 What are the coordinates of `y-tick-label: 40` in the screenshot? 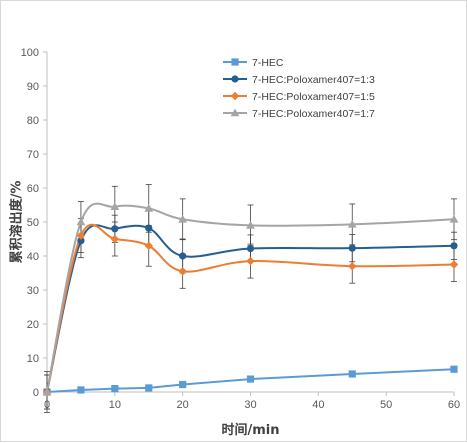 It's located at (33, 257).